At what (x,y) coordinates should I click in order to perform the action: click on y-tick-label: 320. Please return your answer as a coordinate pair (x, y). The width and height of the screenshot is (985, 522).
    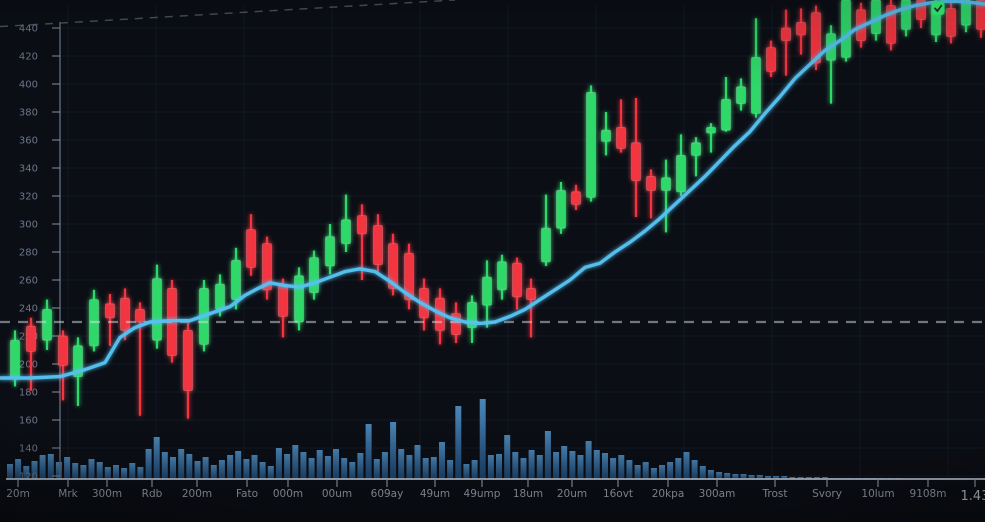
    Looking at the image, I should click on (28, 197).